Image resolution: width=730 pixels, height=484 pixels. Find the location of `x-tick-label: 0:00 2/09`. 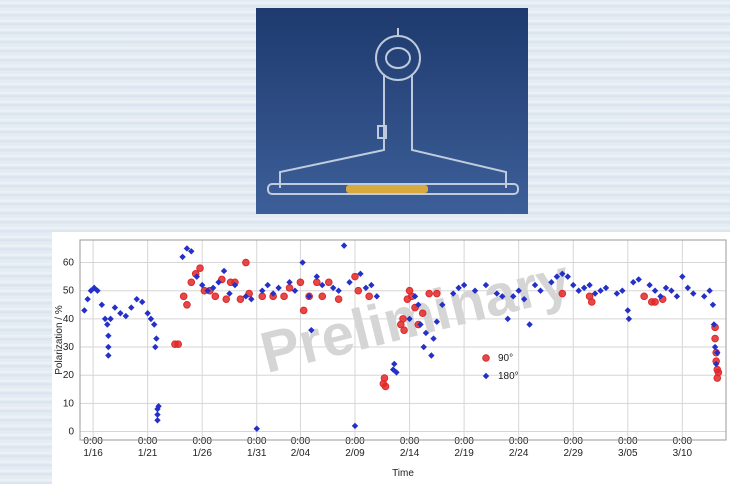

x-tick-label: 0:00 2/09 is located at coordinates (355, 447).